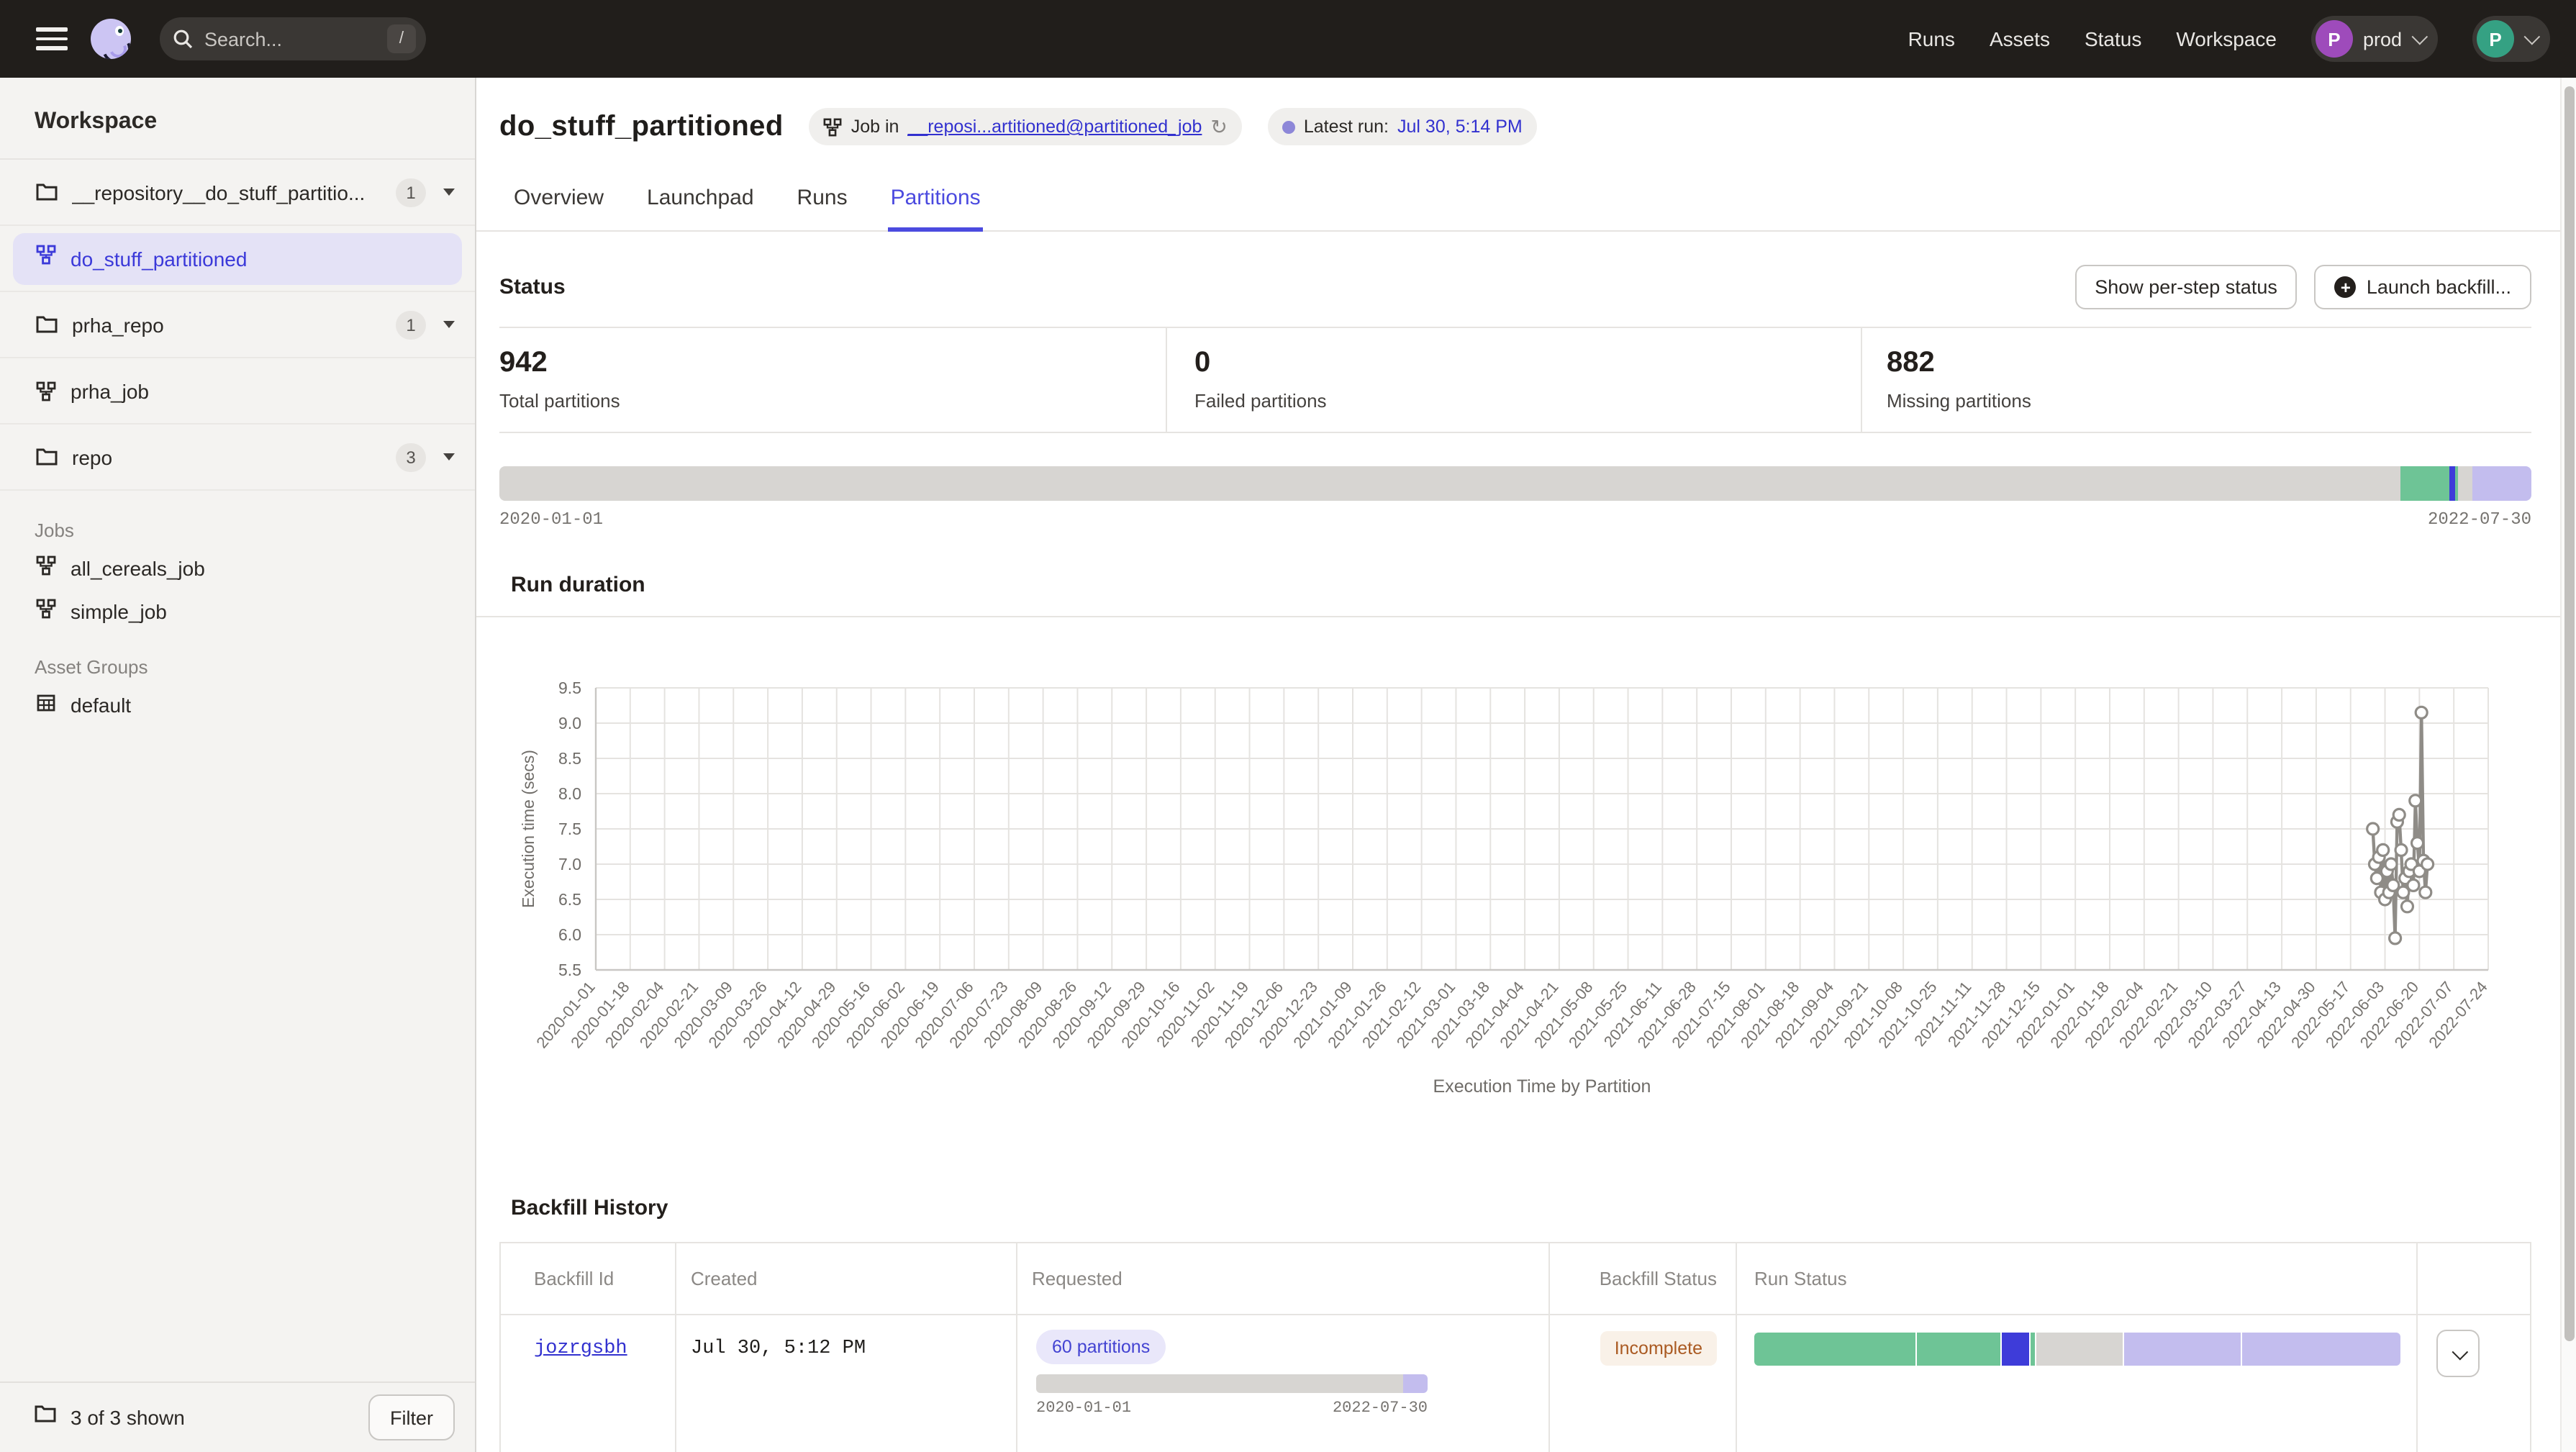 The height and width of the screenshot is (1452, 2576). What do you see at coordinates (936, 203) in the screenshot?
I see `tab-partitions: Partitions` at bounding box center [936, 203].